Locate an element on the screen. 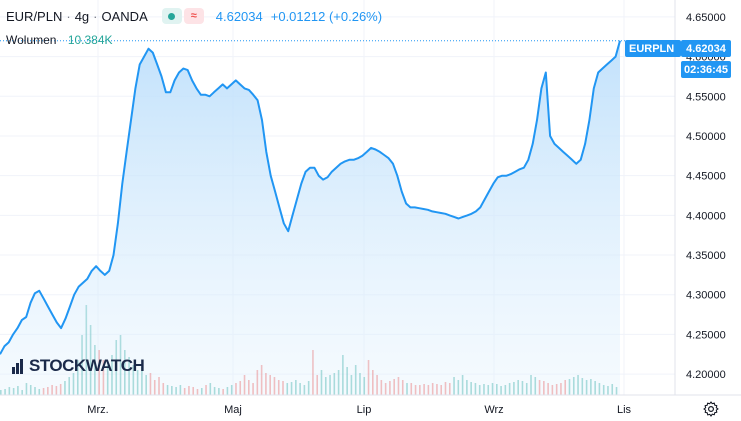  legend-indicators: ≈ is located at coordinates (182, 16).